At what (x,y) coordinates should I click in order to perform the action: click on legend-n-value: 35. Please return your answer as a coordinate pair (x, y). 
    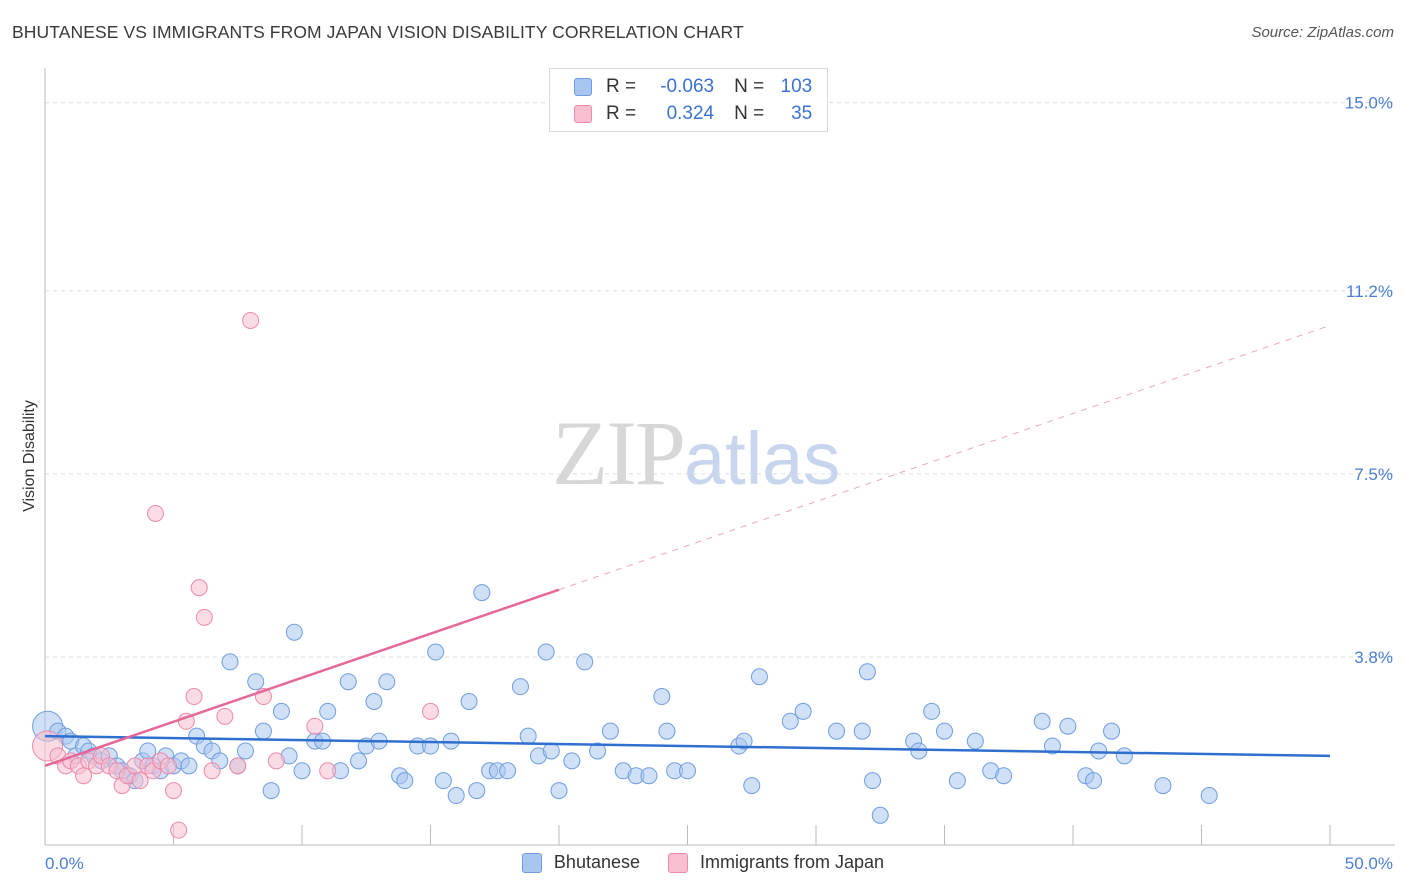
    Looking at the image, I should click on (802, 113).